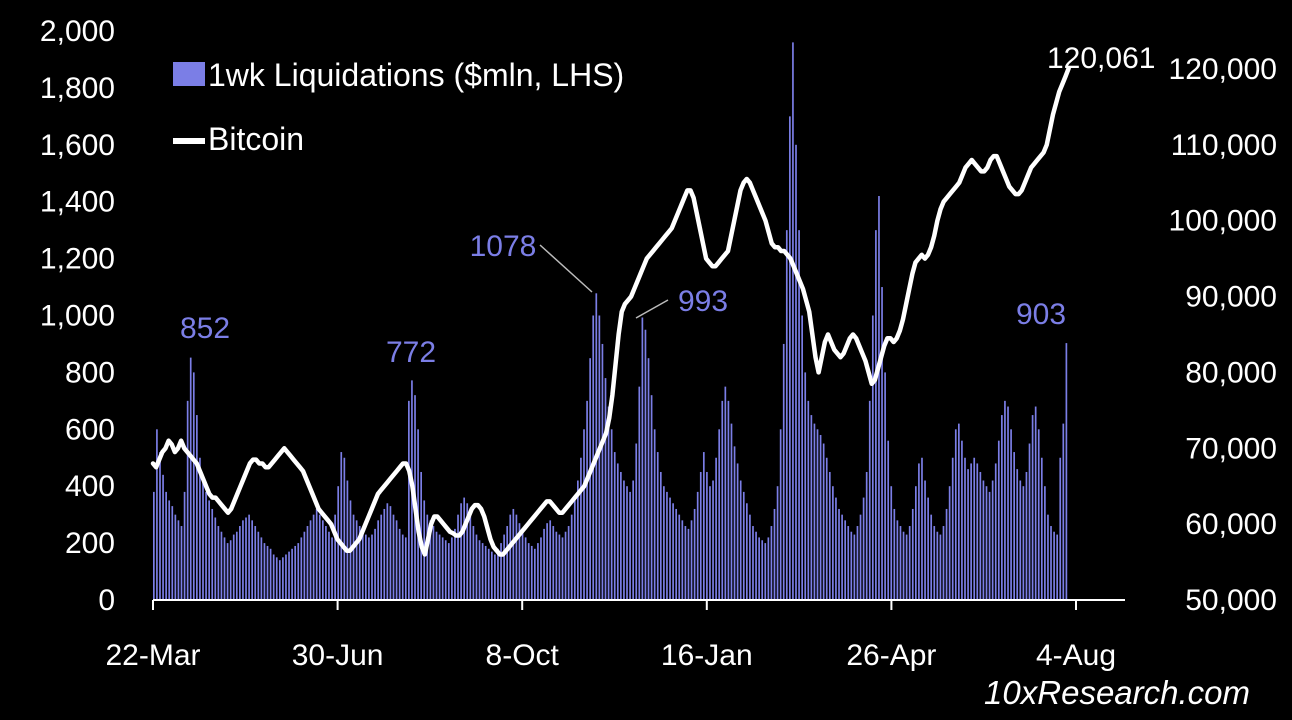 Image resolution: width=1292 pixels, height=720 pixels. What do you see at coordinates (411, 352) in the screenshot?
I see `annotation-label: 772` at bounding box center [411, 352].